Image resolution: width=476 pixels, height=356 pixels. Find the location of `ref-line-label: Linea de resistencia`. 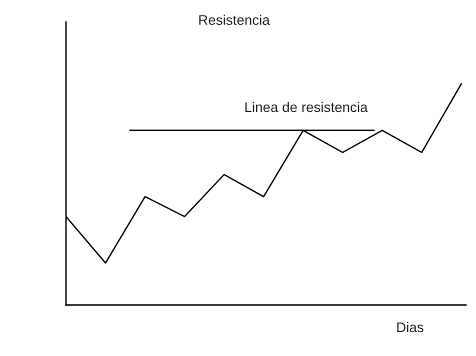

ref-line-label: Linea de resistencia is located at coordinates (306, 107).